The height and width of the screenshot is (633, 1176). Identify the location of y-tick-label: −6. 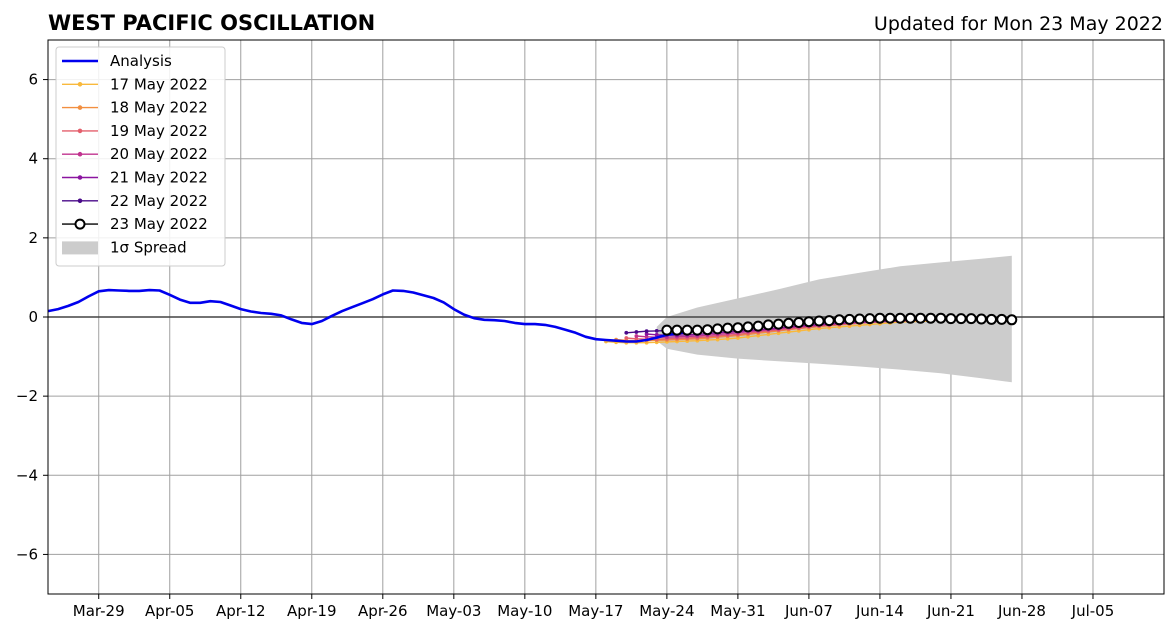
(27, 554).